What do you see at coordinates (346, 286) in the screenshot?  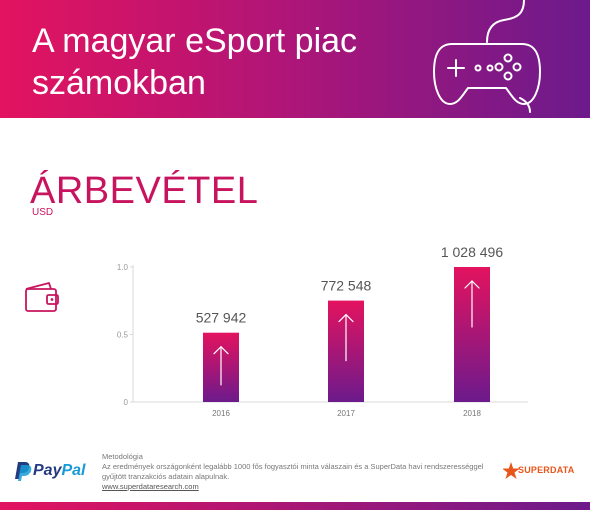 I see `data-label-2017: 772 548` at bounding box center [346, 286].